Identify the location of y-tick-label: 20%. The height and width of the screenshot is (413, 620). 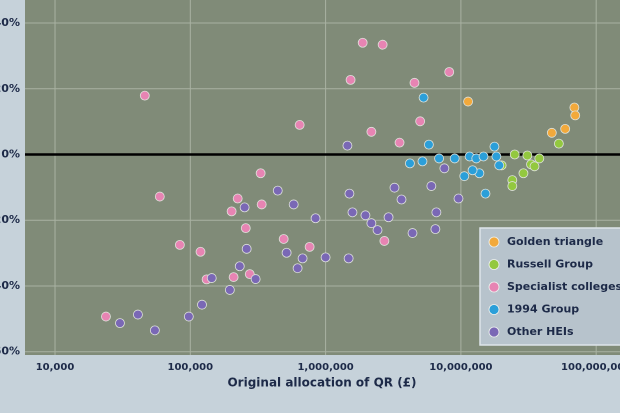
(10, 88).